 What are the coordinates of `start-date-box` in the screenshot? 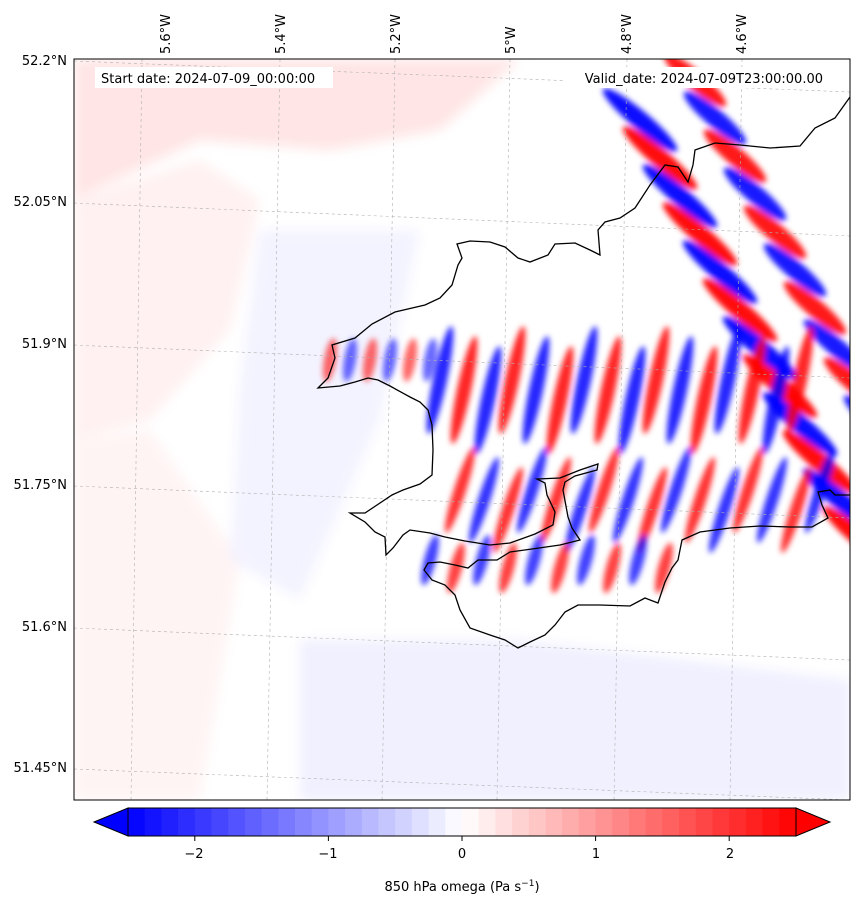 It's located at (214, 77).